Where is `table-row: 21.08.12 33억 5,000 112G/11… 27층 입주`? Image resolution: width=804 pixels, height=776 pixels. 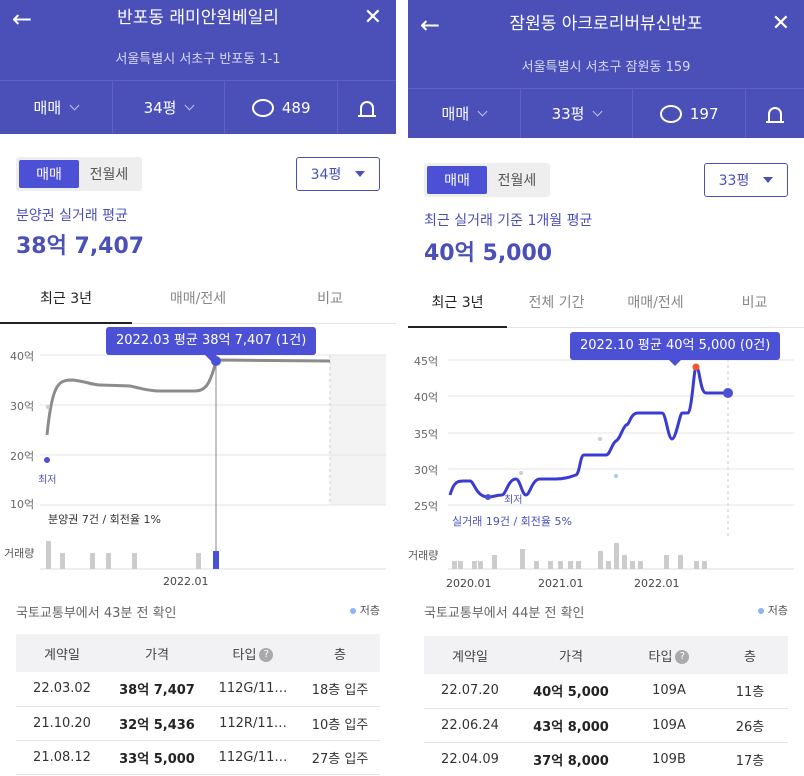 table-row: 21.08.12 33억 5,000 112G/11… 27층 입주 is located at coordinates (198, 757).